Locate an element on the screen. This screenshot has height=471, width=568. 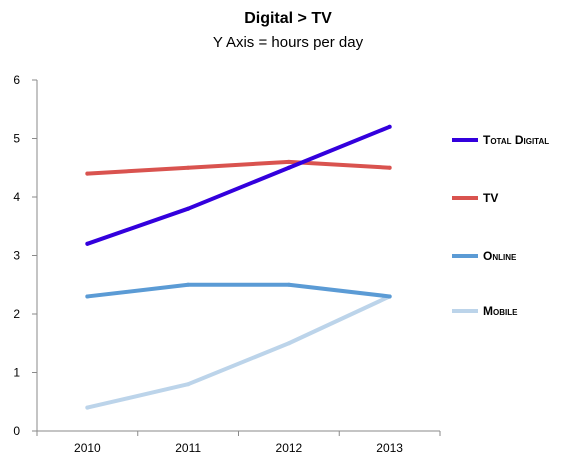
x-tick-label: 2011 is located at coordinates (188, 448).